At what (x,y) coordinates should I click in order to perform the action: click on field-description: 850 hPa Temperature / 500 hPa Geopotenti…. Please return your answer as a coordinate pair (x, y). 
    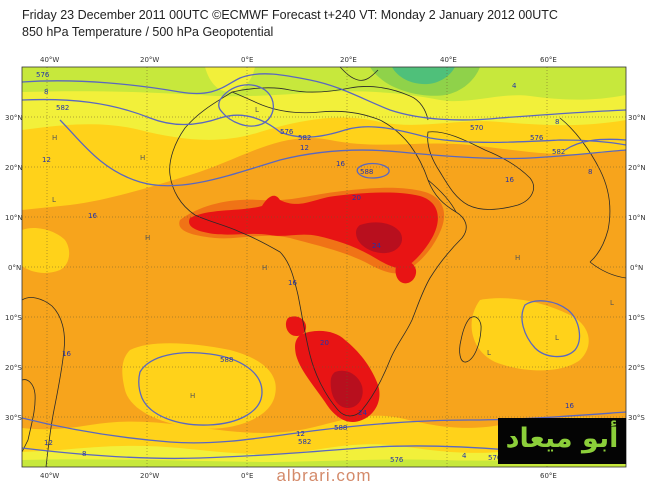
    Looking at the image, I should click on (148, 32).